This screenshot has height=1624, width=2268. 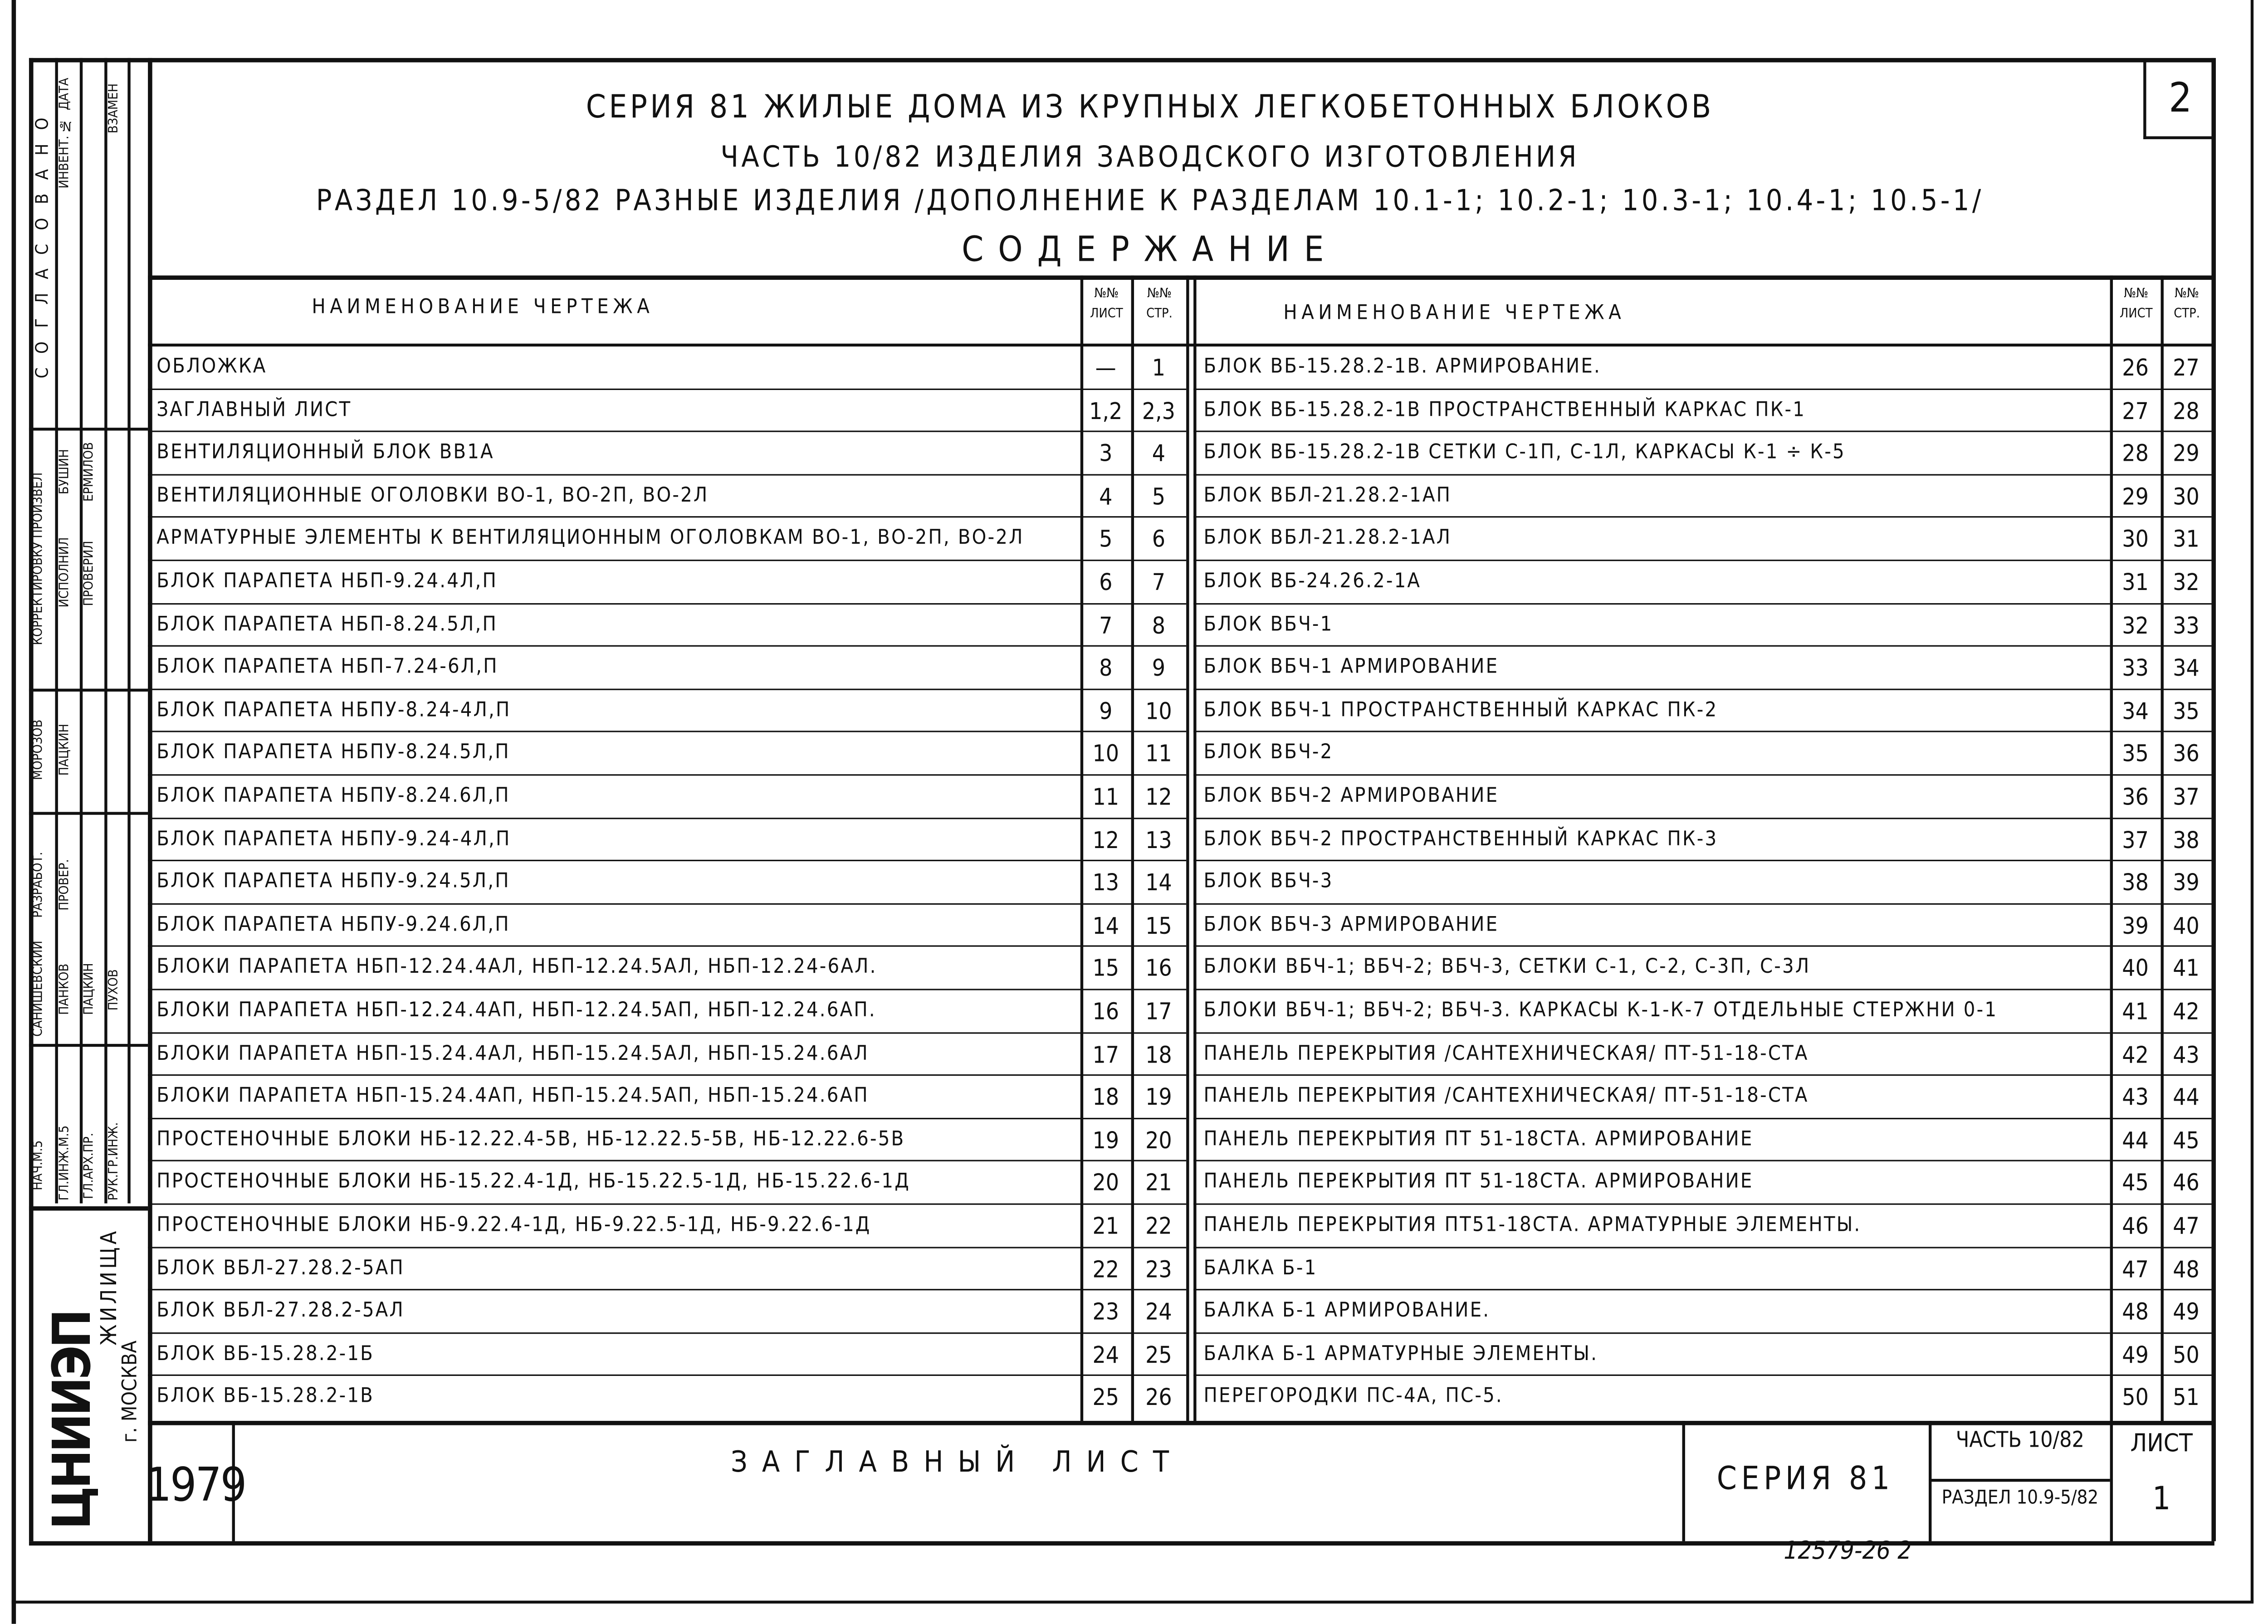 What do you see at coordinates (2112, 908) in the screenshot?
I see `right-sheet-col-divider` at bounding box center [2112, 908].